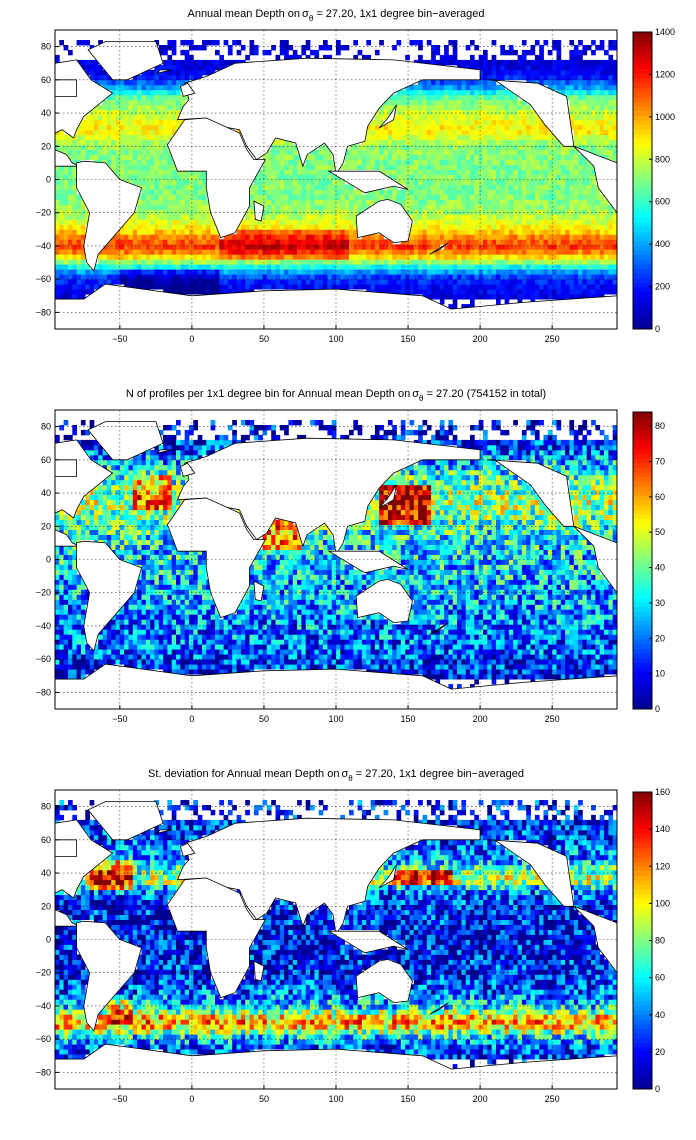 The width and height of the screenshot is (696, 1140). I want to click on colorbar-tick-label: 800, so click(662, 159).